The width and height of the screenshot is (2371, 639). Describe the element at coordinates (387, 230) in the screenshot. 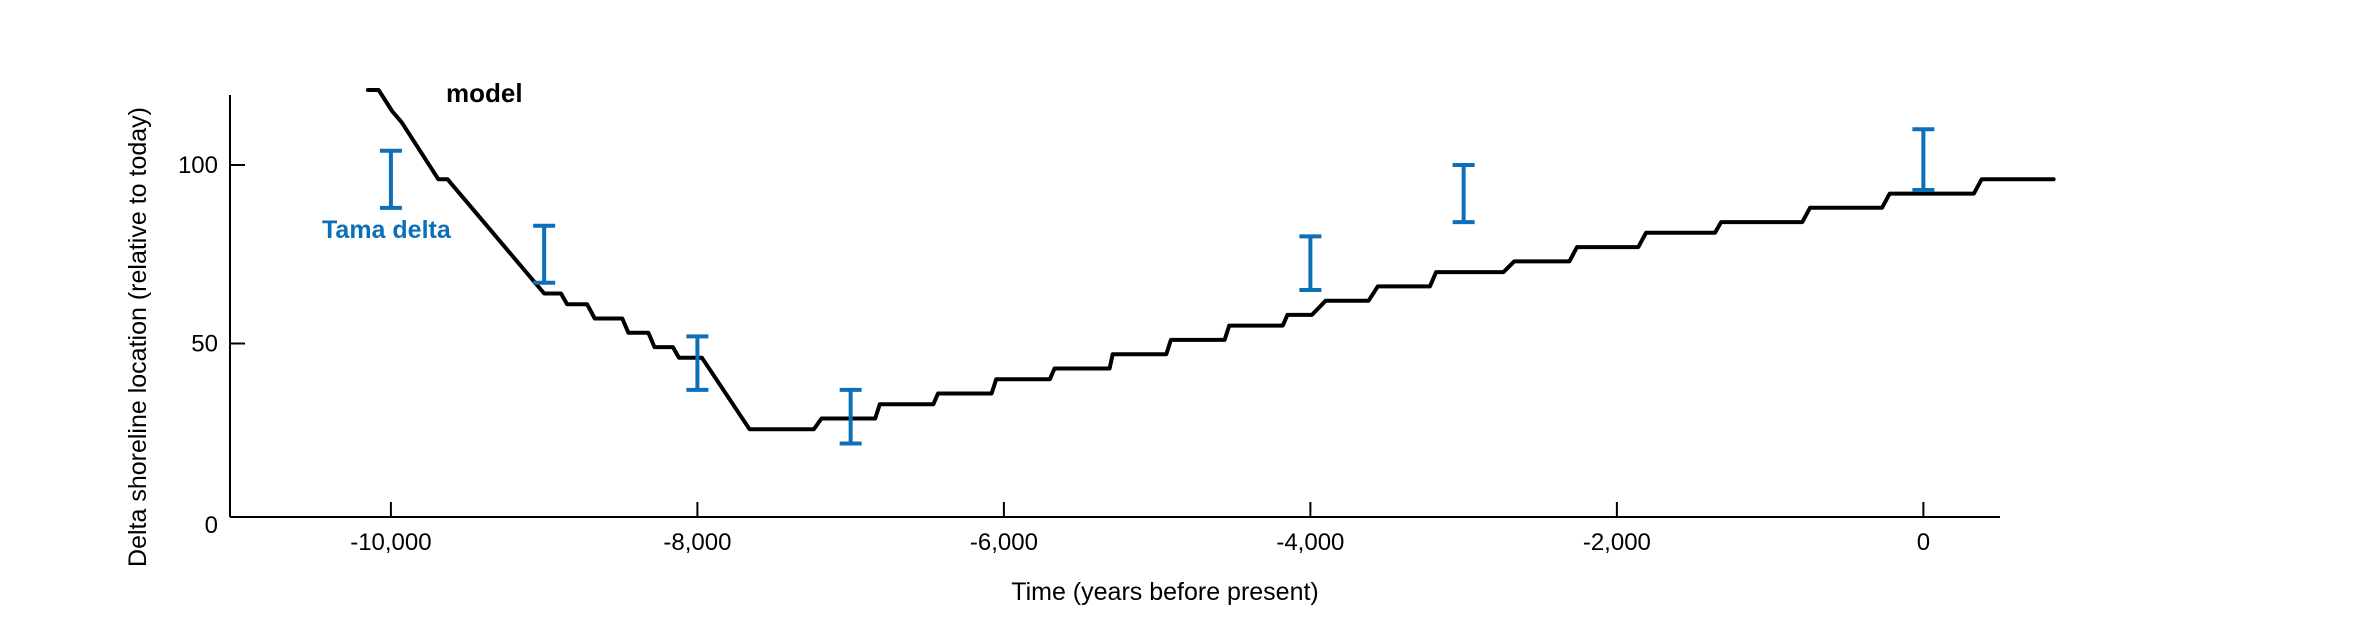

I see `tama-delta-series-label: Tama delta` at that location.